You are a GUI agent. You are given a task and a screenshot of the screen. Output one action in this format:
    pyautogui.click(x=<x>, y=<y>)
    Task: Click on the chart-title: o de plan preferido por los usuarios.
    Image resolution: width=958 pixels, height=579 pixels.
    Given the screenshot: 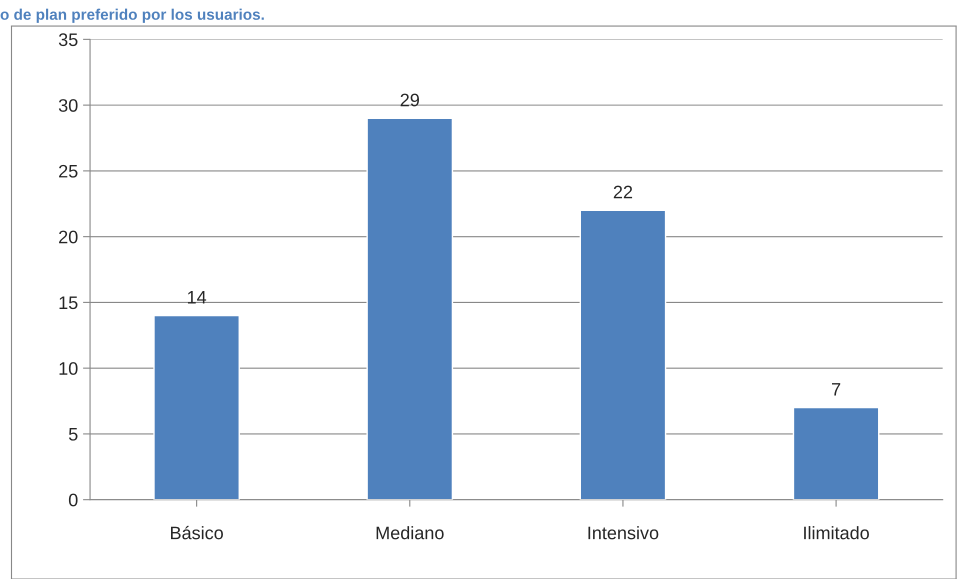 What is the action you would take?
    pyautogui.click(x=132, y=15)
    